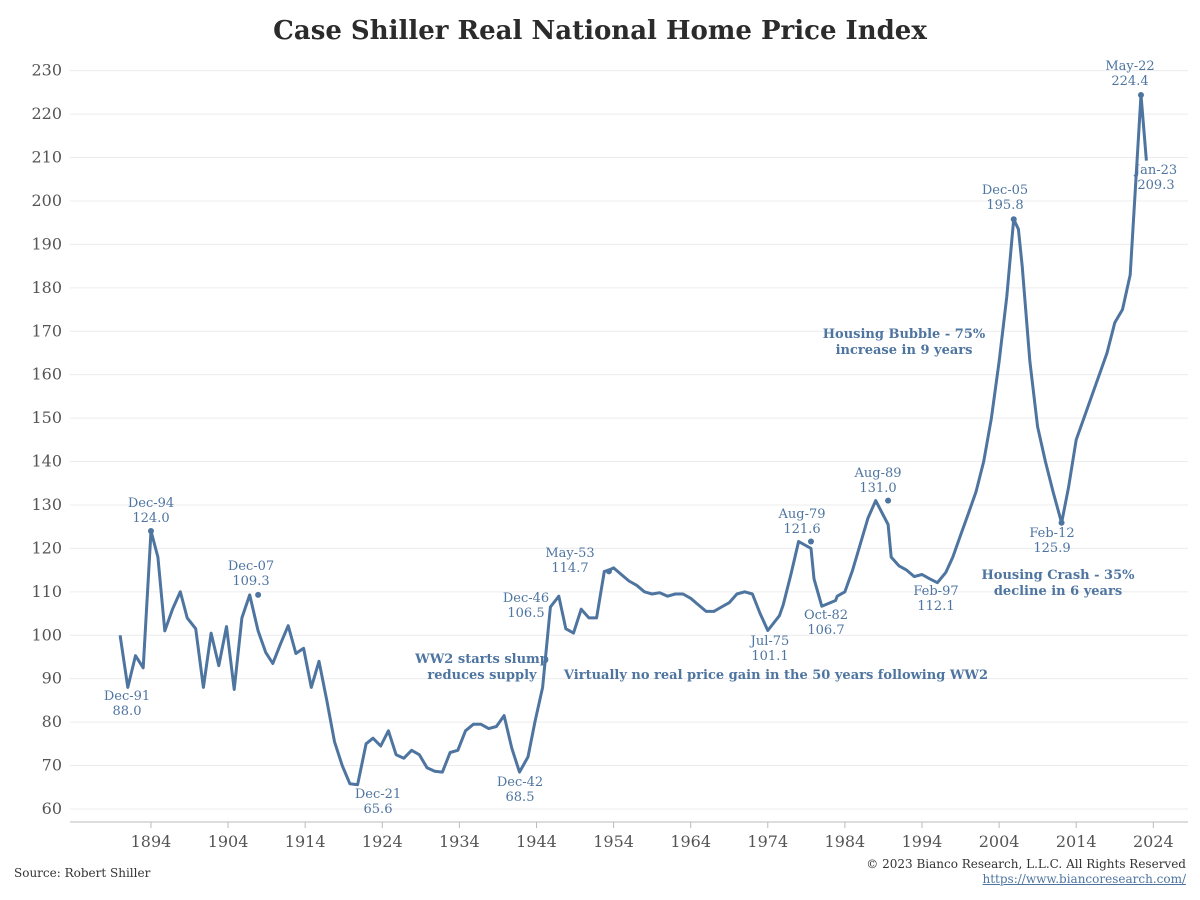 This screenshot has width=1200, height=900. What do you see at coordinates (251, 566) in the screenshot?
I see `data-label-date: Dec-07` at bounding box center [251, 566].